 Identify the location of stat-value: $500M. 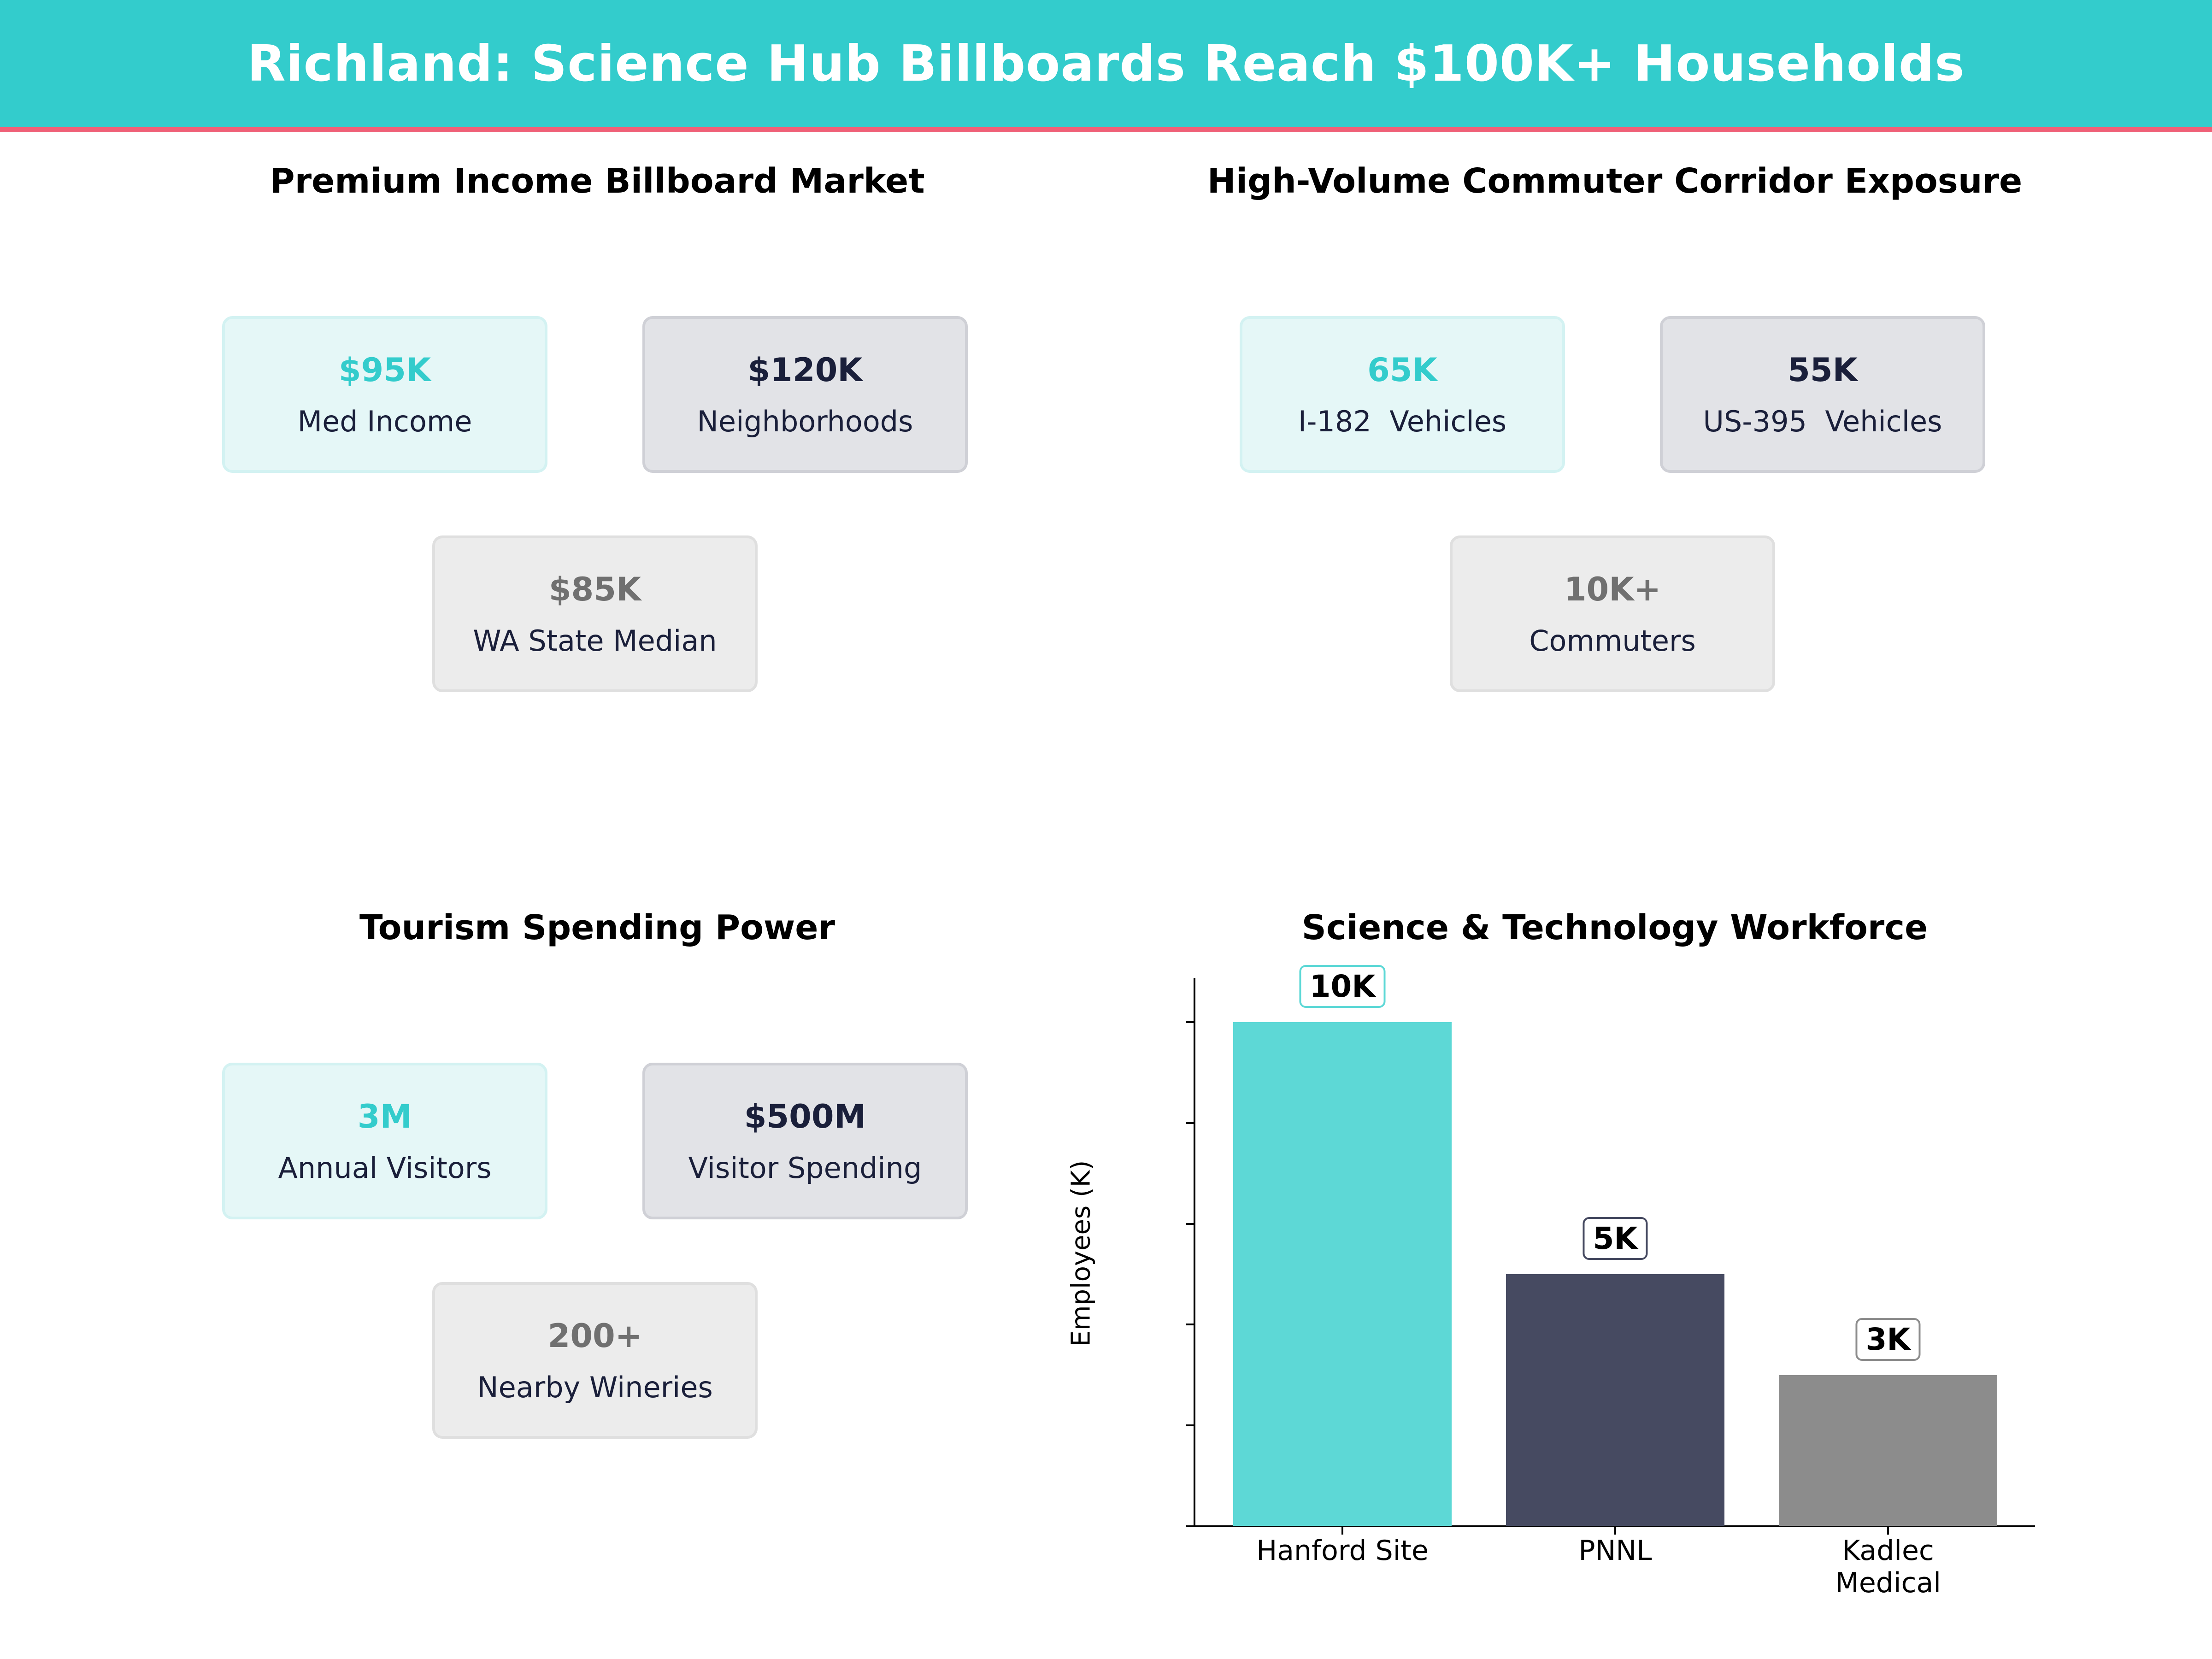
(805, 1116).